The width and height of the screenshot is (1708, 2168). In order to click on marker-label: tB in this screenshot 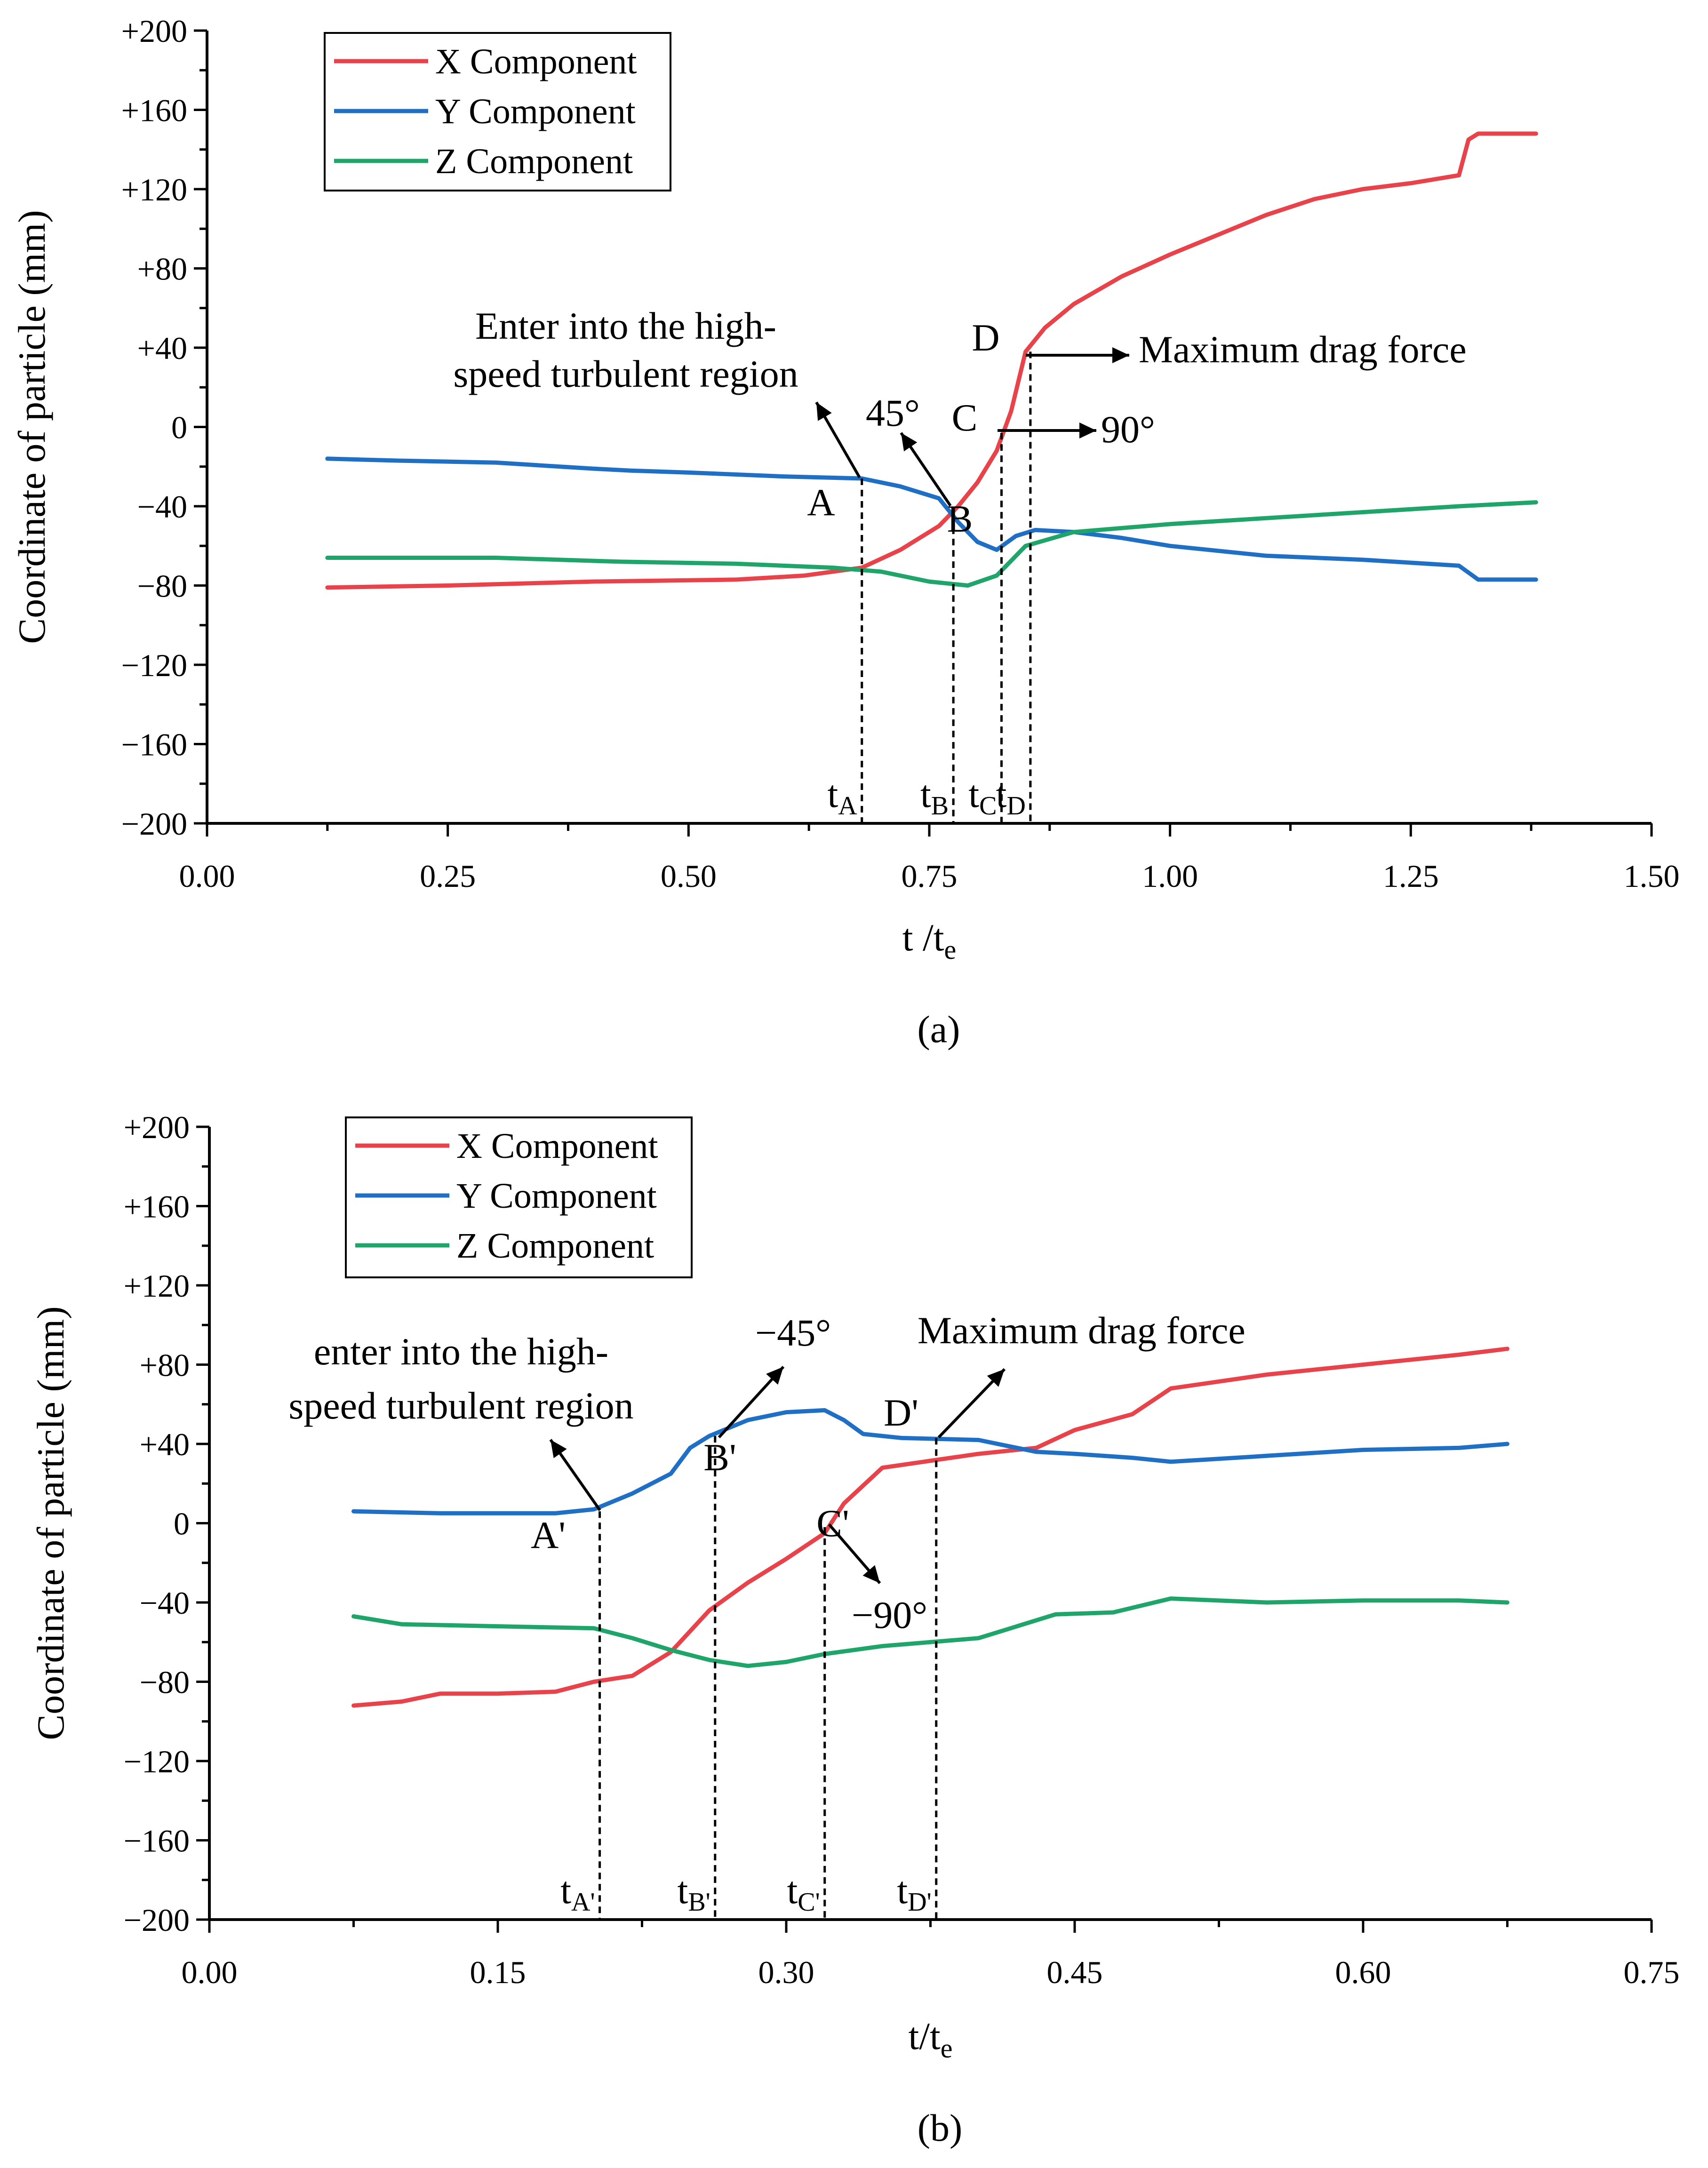, I will do `click(935, 797)`.